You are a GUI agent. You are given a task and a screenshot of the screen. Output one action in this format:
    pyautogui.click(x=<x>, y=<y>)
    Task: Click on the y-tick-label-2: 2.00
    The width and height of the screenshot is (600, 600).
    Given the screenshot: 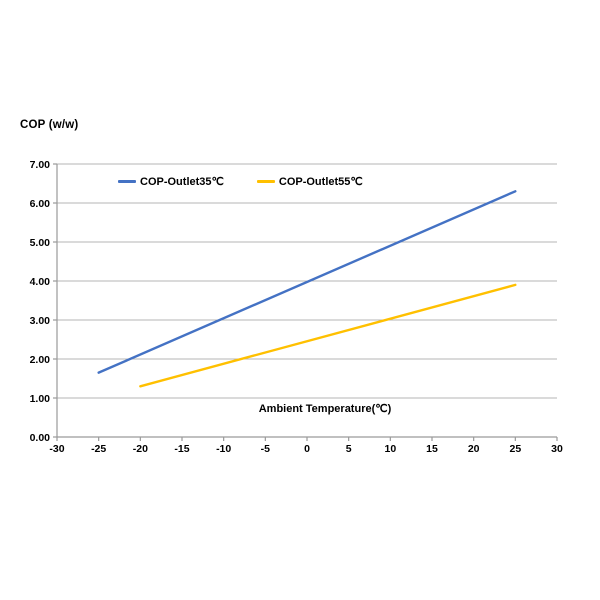 What is the action you would take?
    pyautogui.click(x=40, y=360)
    